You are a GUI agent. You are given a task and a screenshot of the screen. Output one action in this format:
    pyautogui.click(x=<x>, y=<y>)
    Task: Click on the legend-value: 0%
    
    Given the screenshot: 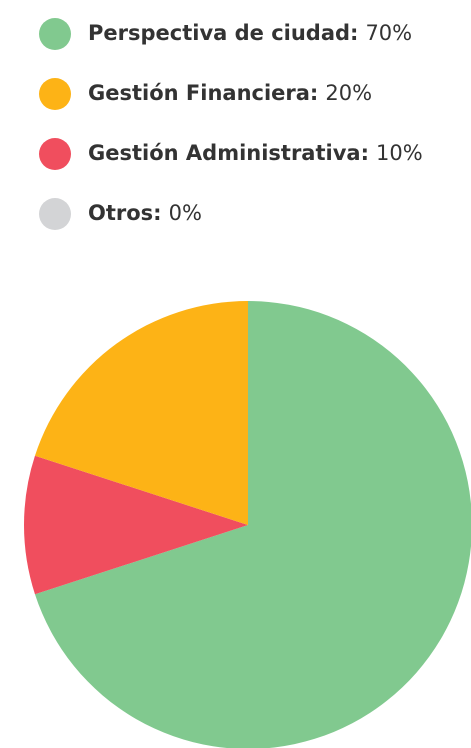 What is the action you would take?
    pyautogui.click(x=185, y=213)
    